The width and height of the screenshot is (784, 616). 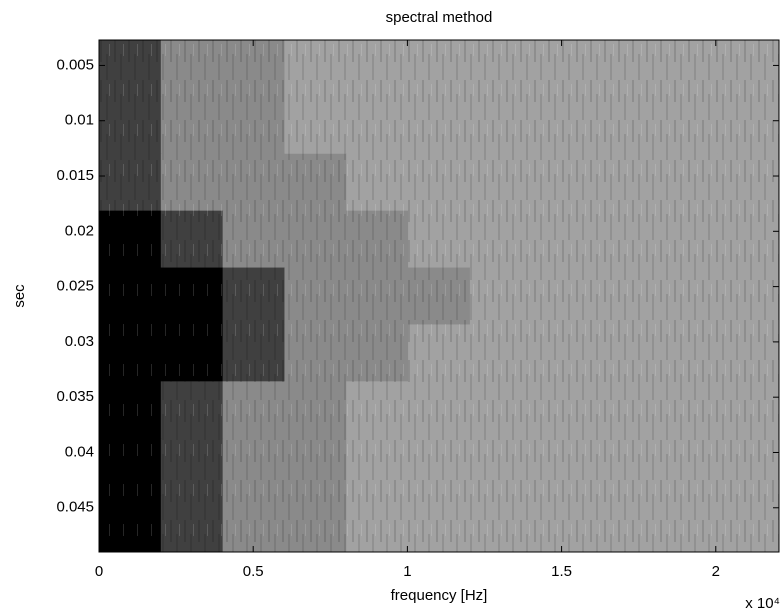 I want to click on x-axis-label: frequency [Hz], so click(x=439, y=595).